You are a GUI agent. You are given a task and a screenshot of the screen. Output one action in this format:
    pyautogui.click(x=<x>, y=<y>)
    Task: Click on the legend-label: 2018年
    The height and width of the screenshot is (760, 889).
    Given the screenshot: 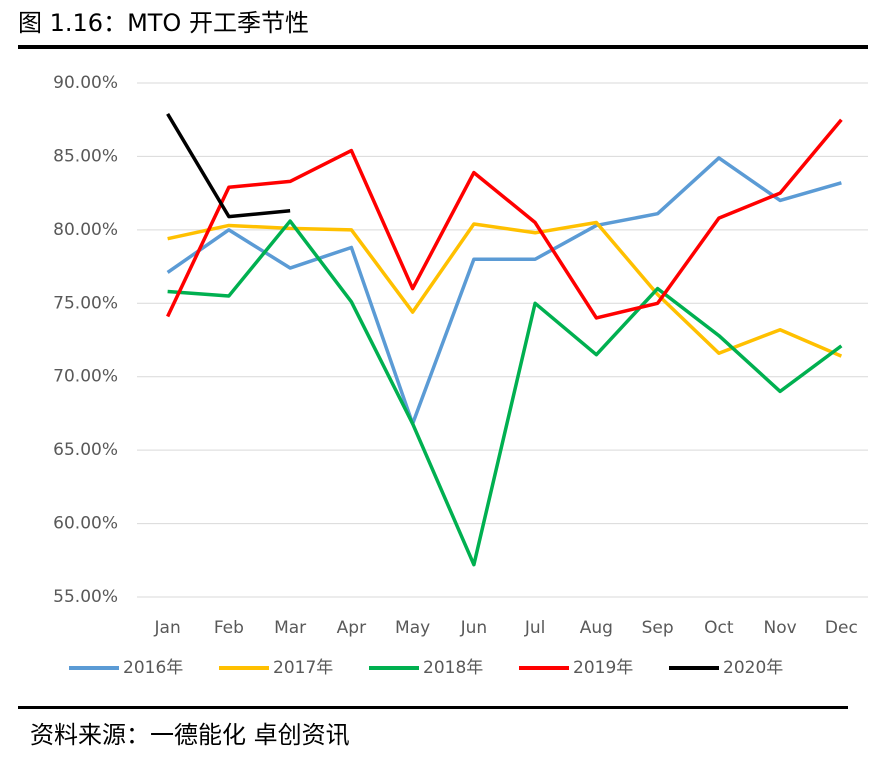 What is the action you would take?
    pyautogui.click(x=453, y=668)
    